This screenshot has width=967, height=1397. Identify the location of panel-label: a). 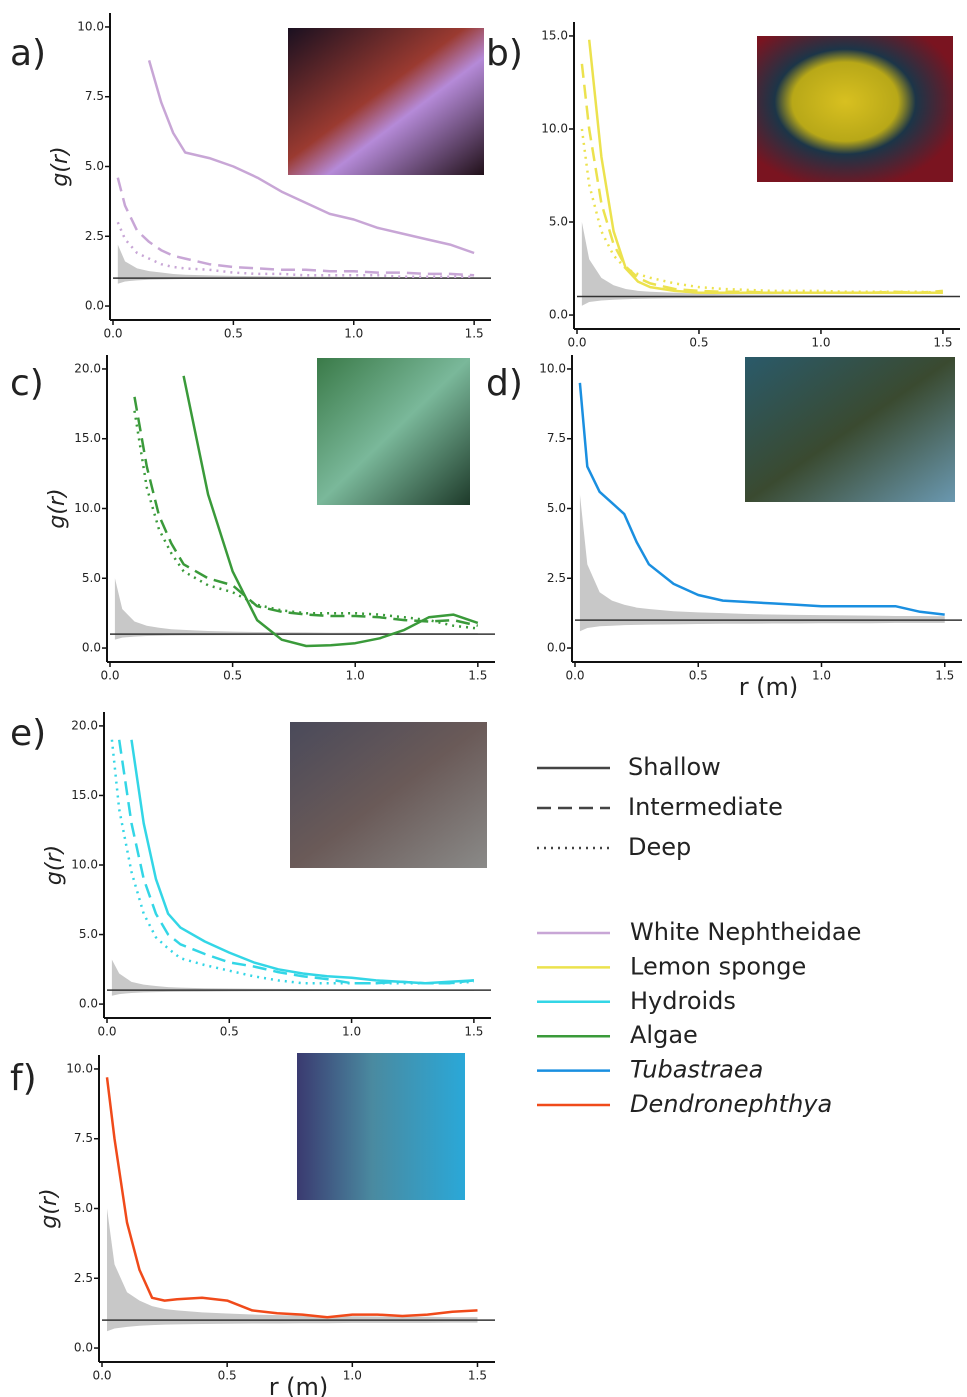
(28, 53).